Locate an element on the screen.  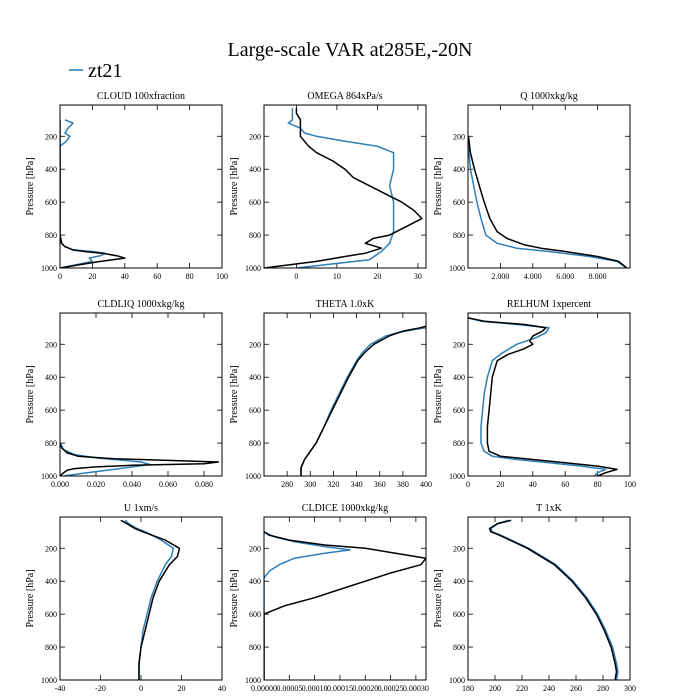
legend: zt21 is located at coordinates (95, 71).